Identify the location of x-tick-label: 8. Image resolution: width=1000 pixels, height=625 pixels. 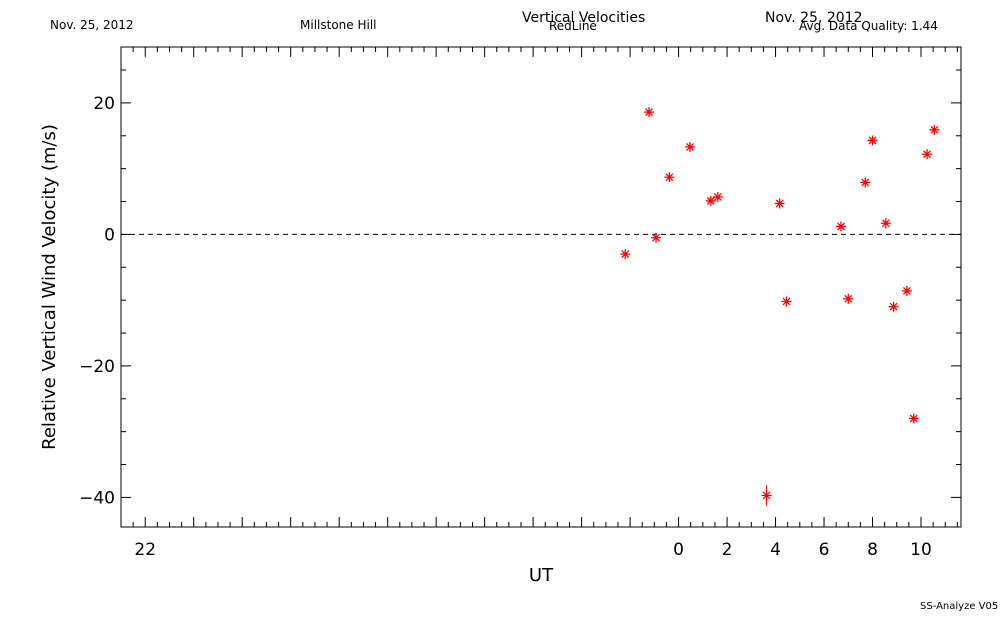
(872, 550).